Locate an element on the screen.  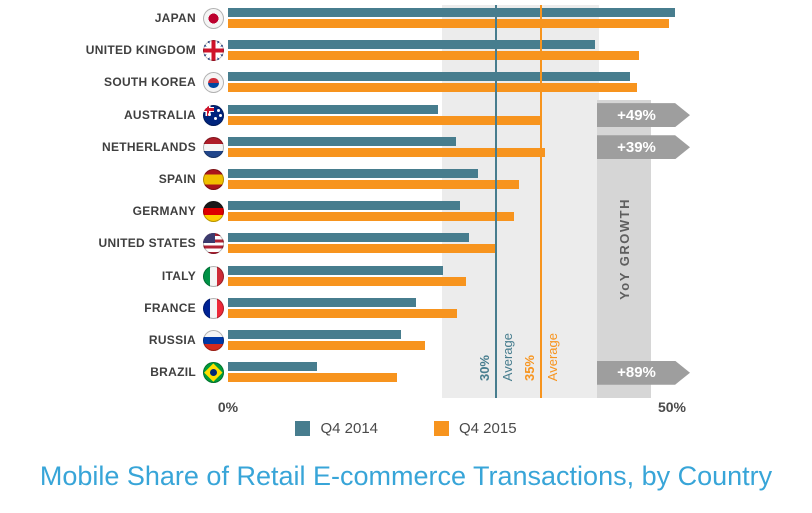
country-label-uk: UNITED KINGDOM is located at coordinates (140, 50).